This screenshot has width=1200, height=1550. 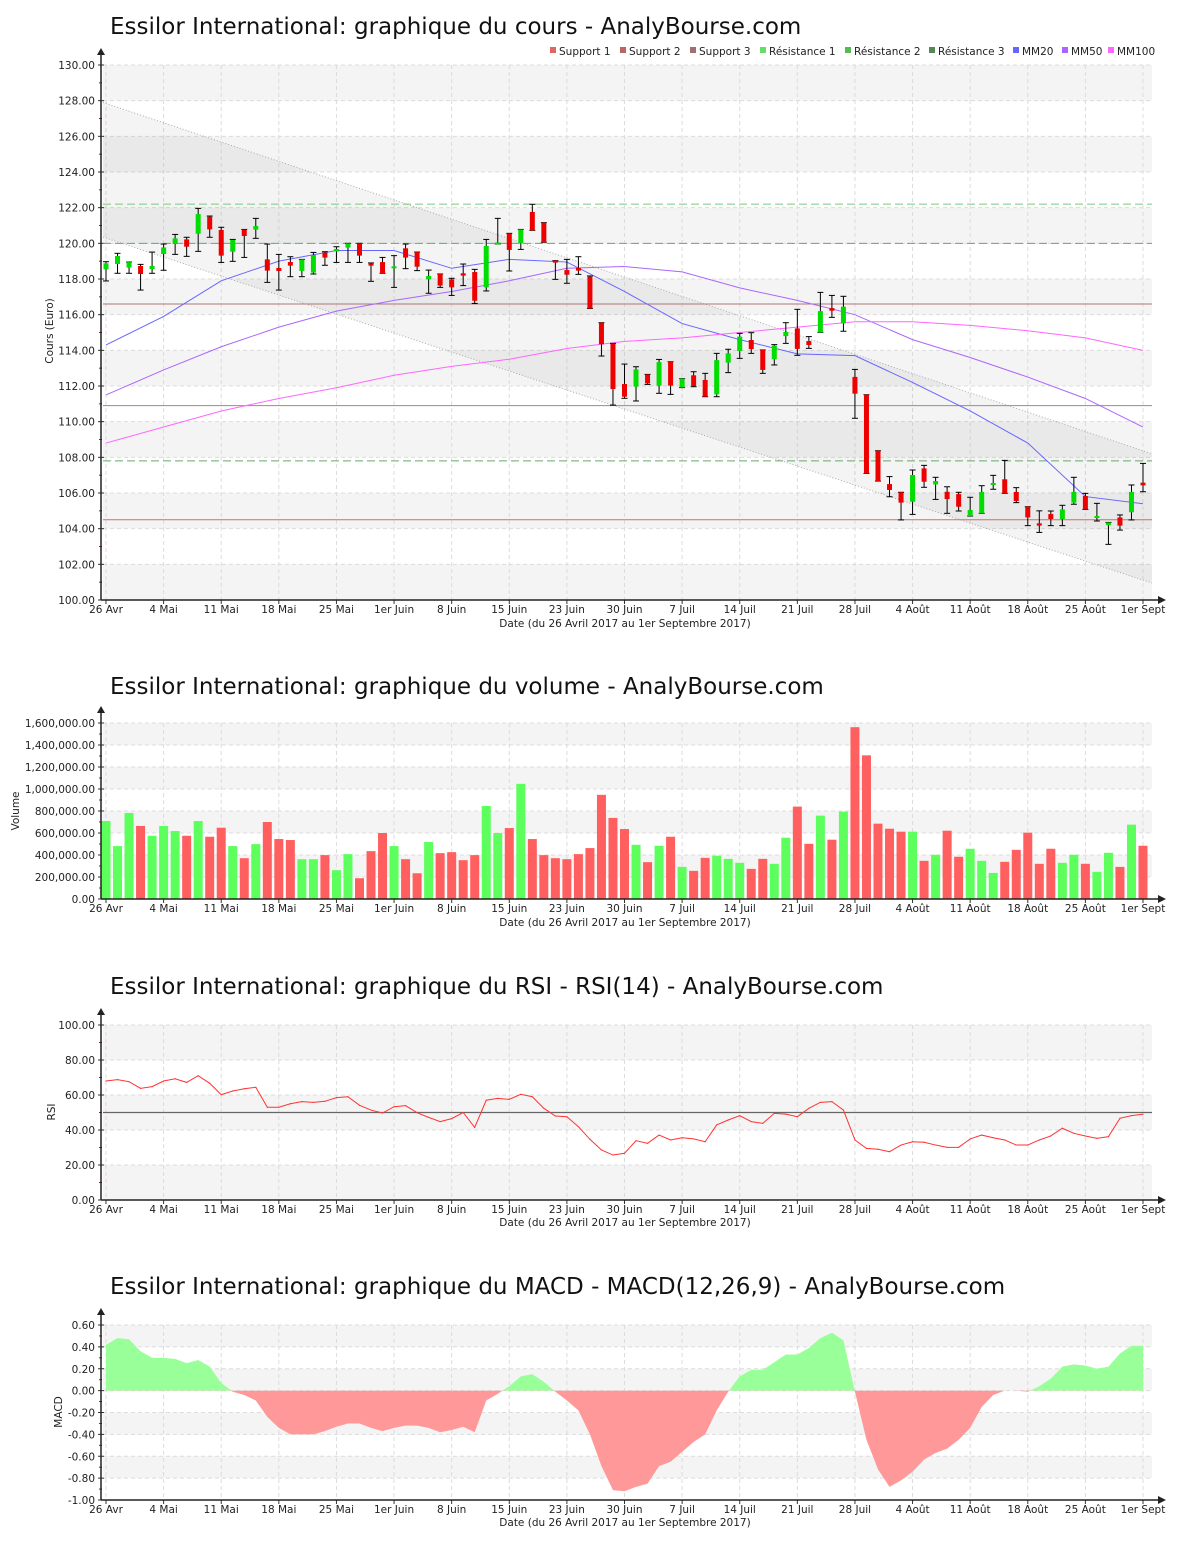 I want to click on x-tick-label: 26 Avr, so click(x=106, y=909).